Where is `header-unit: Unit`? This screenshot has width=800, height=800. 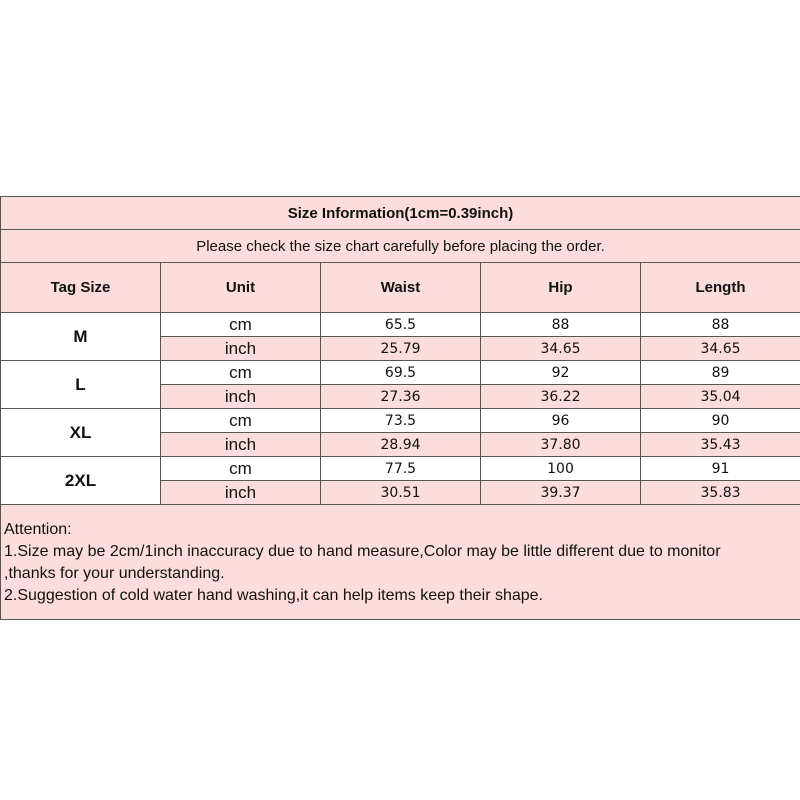 header-unit: Unit is located at coordinates (240, 287).